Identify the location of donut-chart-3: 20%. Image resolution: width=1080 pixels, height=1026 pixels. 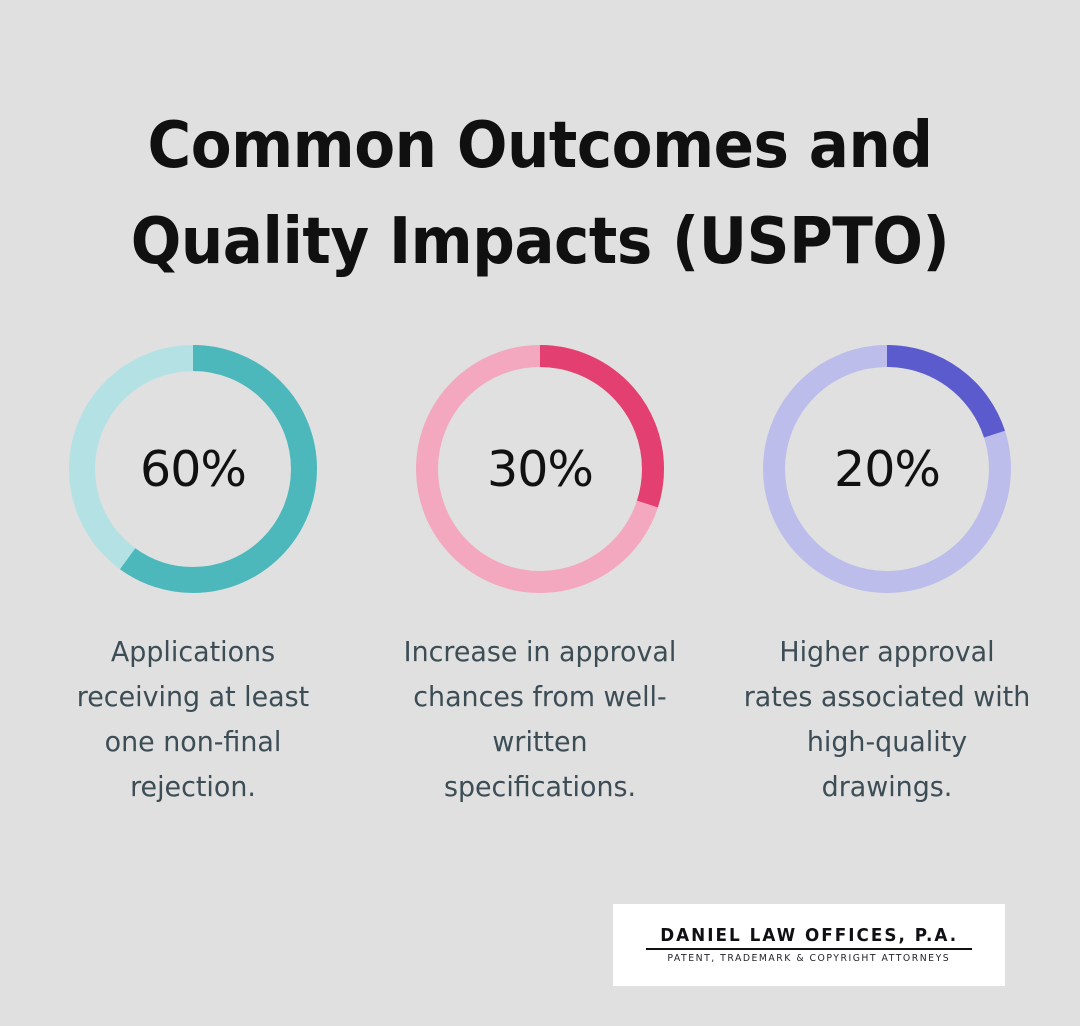
(887, 469).